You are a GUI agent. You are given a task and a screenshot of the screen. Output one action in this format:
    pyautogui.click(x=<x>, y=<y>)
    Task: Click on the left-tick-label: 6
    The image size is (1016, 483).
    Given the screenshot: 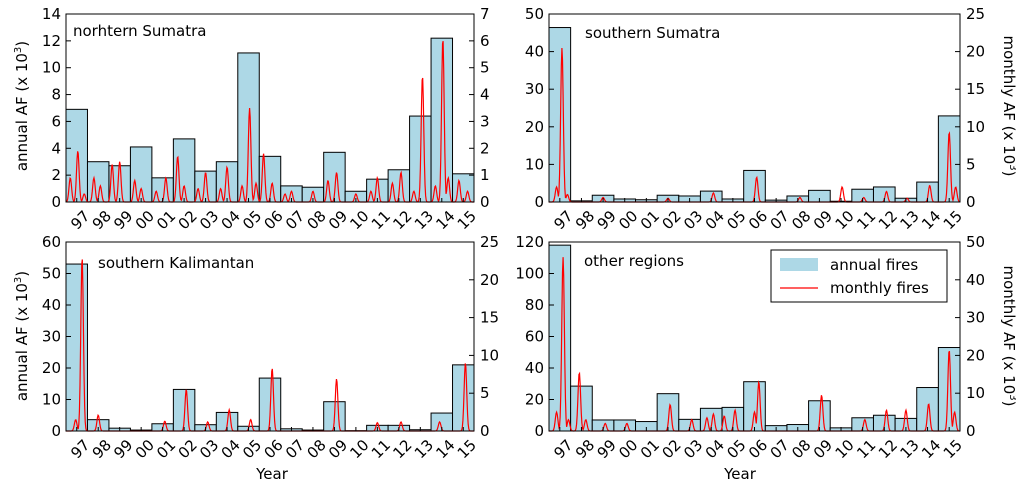 What is the action you would take?
    pyautogui.click(x=56, y=121)
    